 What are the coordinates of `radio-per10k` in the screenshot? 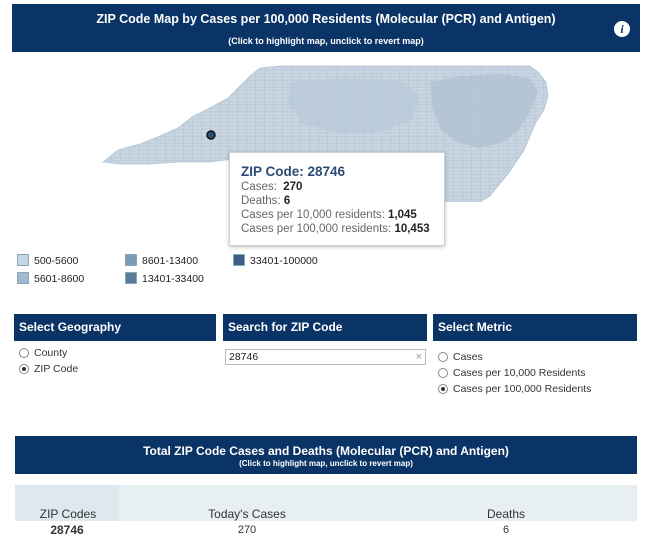 It's located at (443, 373).